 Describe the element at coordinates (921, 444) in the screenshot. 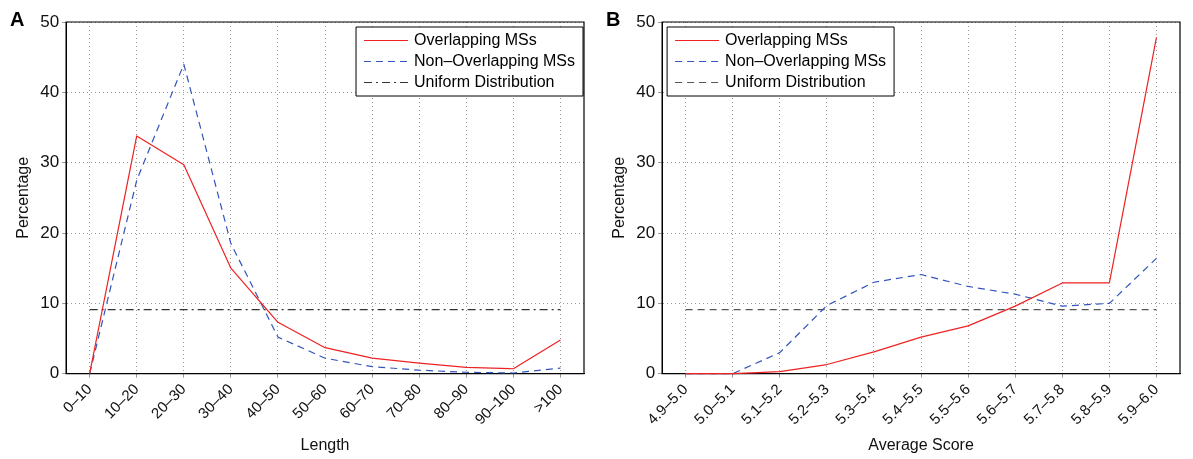

I see `x-axis-title: Average Score` at that location.